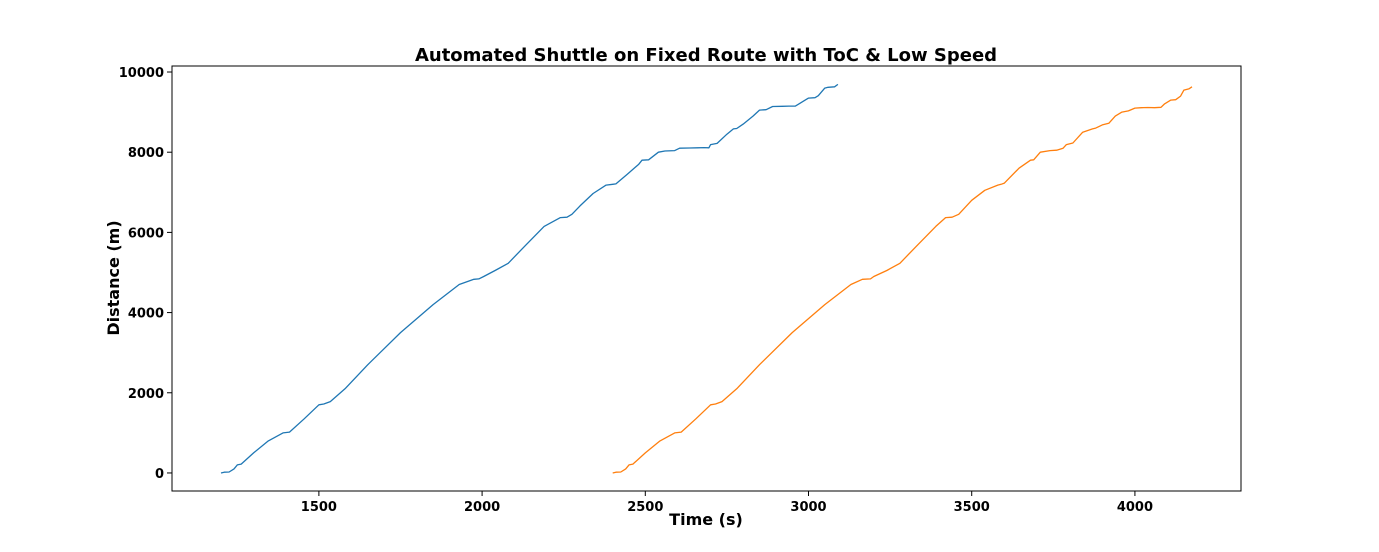 This screenshot has width=1379, height=552. I want to click on y-tick-label: 6000, so click(146, 233).